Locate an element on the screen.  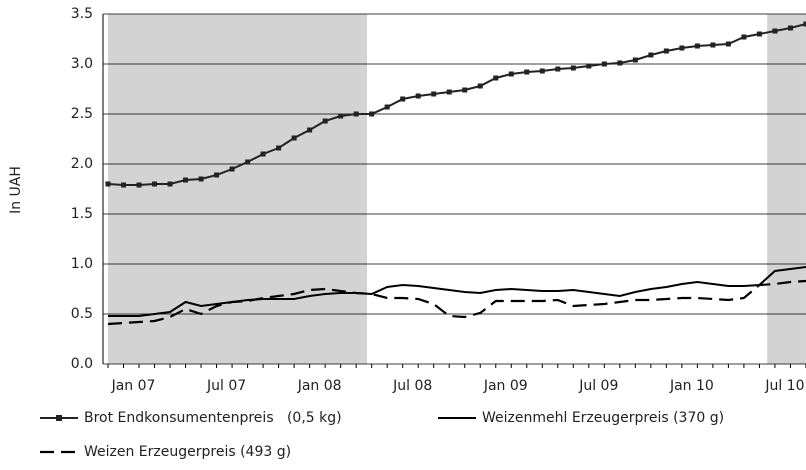
x-tick-label: Jan 07 is located at coordinates (133, 386).